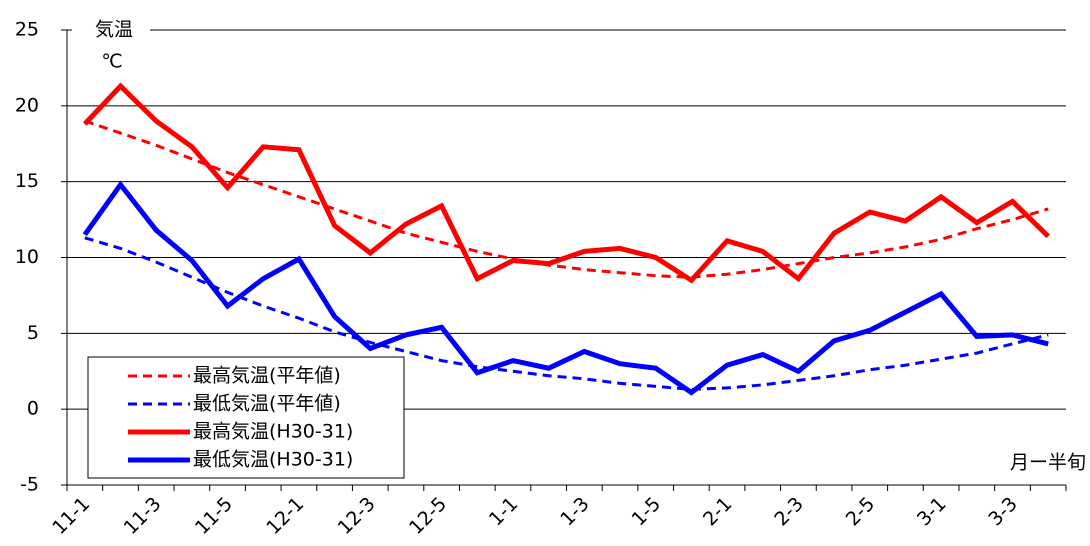  What do you see at coordinates (214, 516) in the screenshot?
I see `x-tick-label: 11-5` at bounding box center [214, 516].